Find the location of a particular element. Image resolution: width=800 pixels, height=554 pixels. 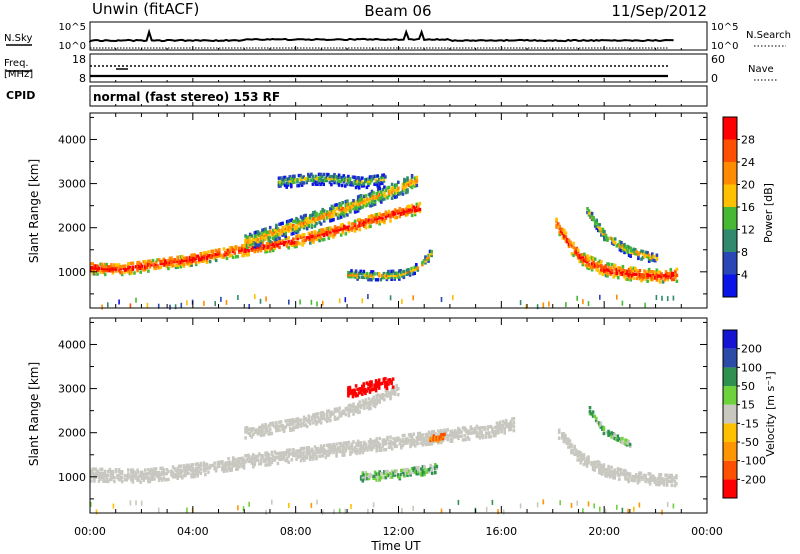

colorbar-segment is located at coordinates (730, 488).